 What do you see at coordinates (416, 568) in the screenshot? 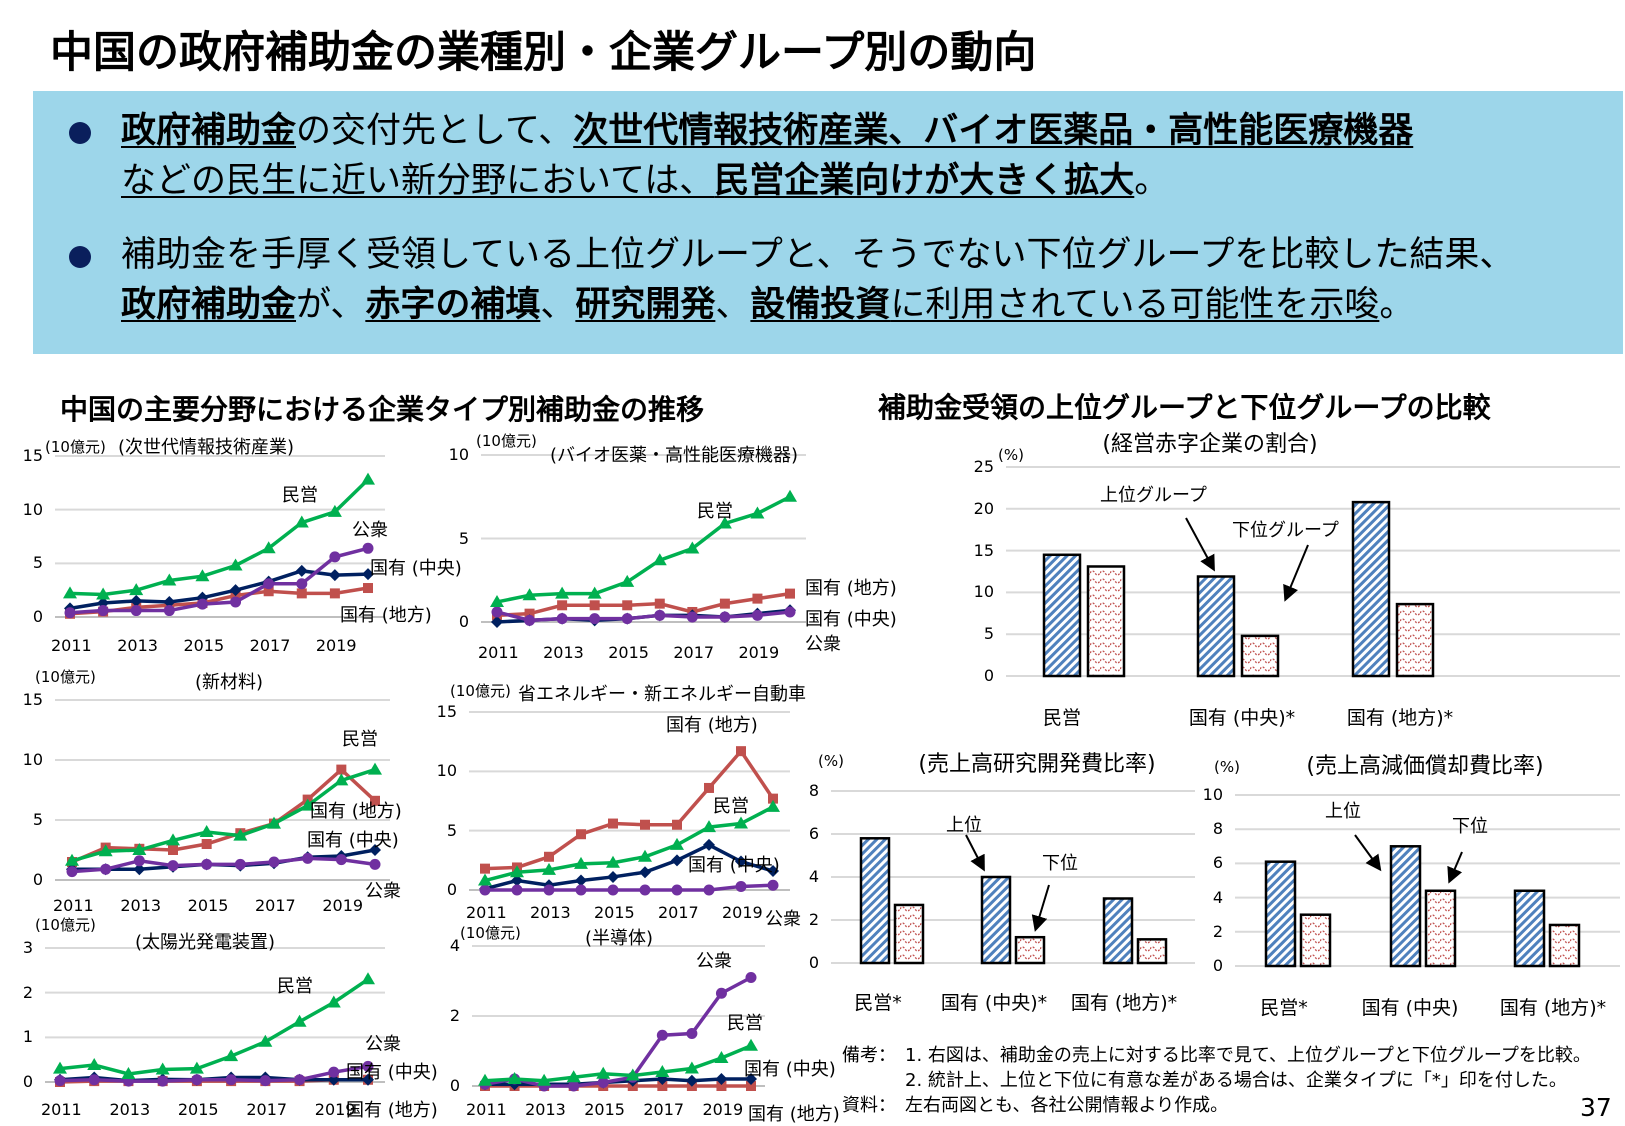
I see `series-label: 国有 (中央)` at bounding box center [416, 568].